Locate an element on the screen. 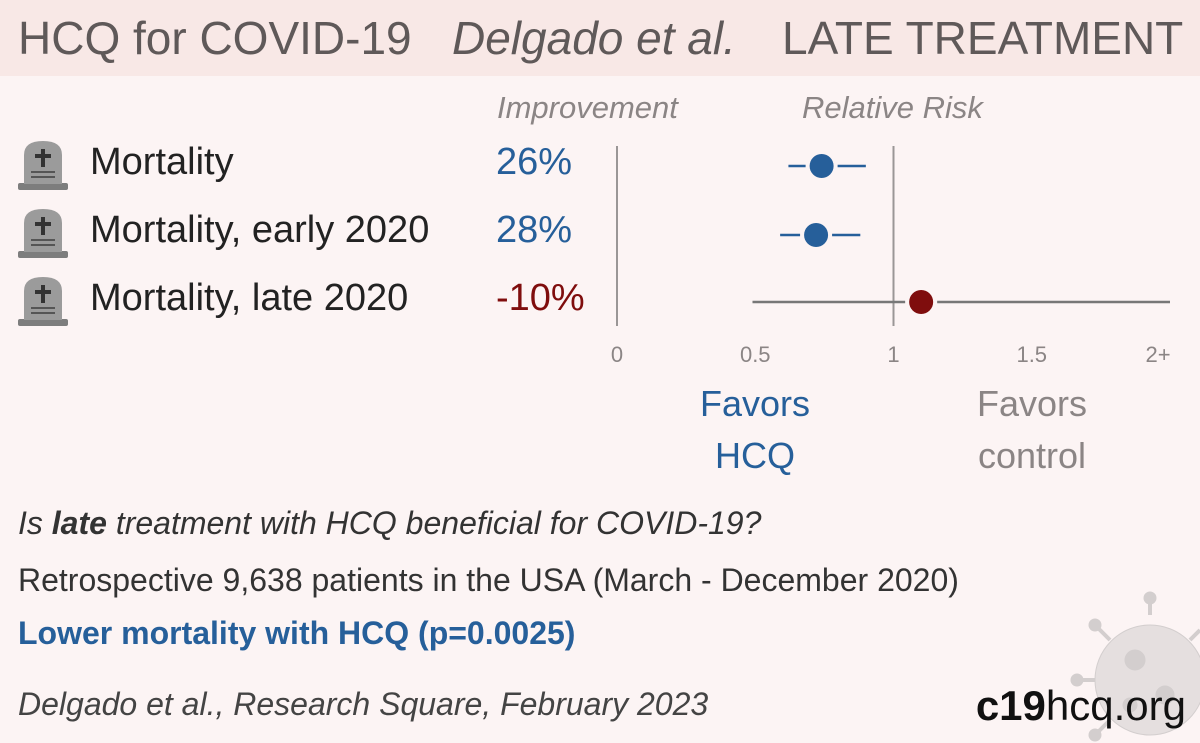  question-bold: late is located at coordinates (79, 523).